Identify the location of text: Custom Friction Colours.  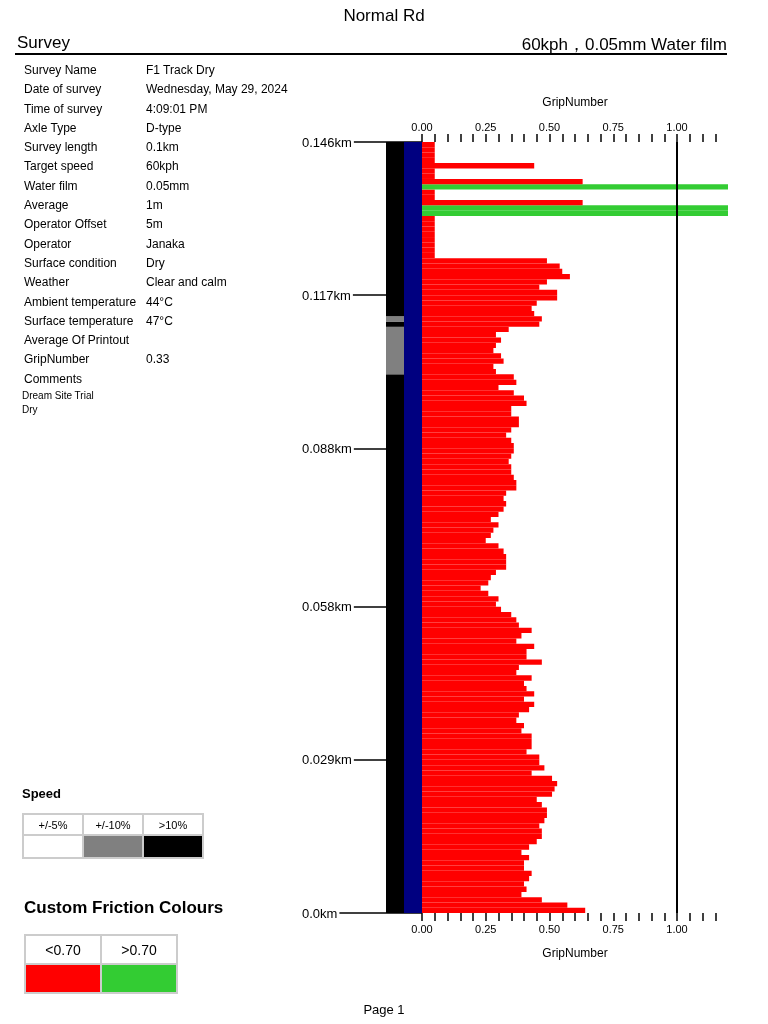
(124, 908).